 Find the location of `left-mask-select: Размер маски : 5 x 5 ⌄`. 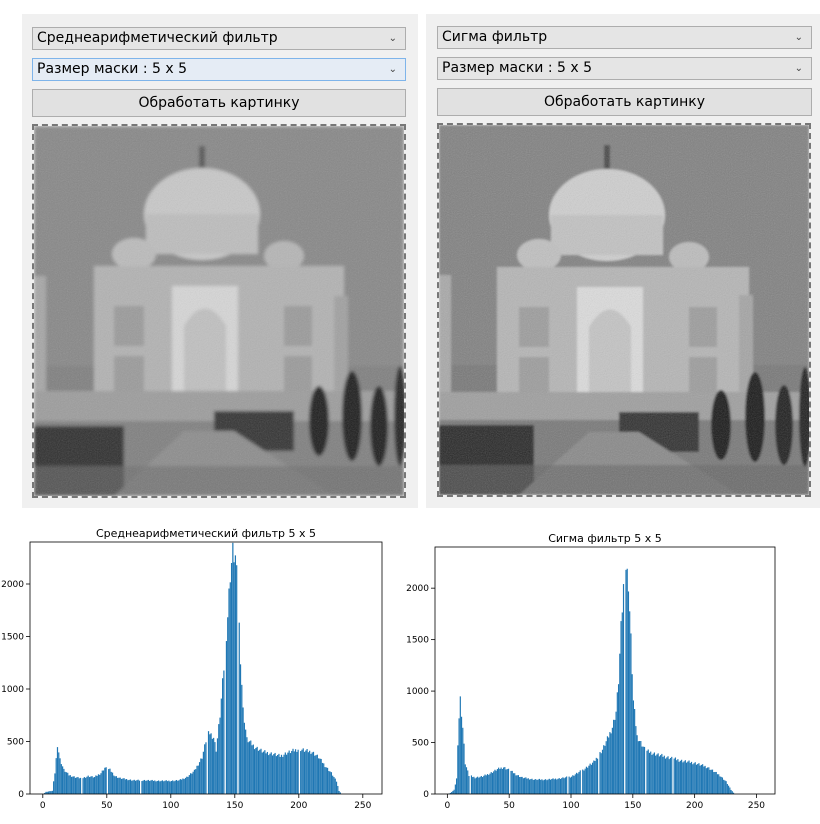

left-mask-select: Размер маски : 5 x 5 ⌄ is located at coordinates (219, 69).